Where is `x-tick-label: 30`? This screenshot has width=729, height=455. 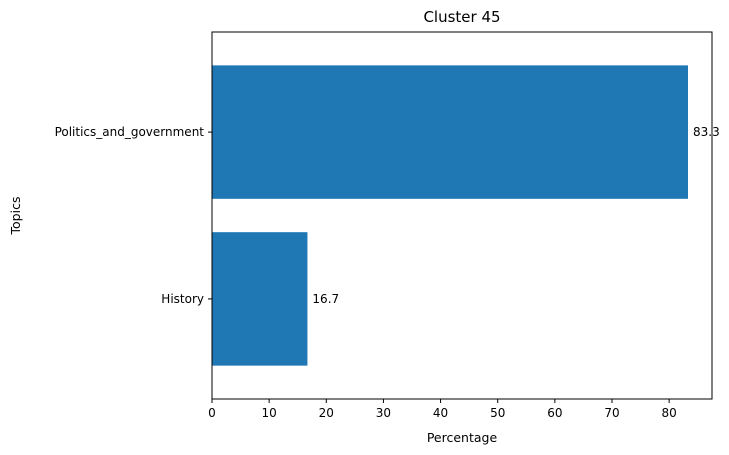
x-tick-label: 30 is located at coordinates (383, 413).